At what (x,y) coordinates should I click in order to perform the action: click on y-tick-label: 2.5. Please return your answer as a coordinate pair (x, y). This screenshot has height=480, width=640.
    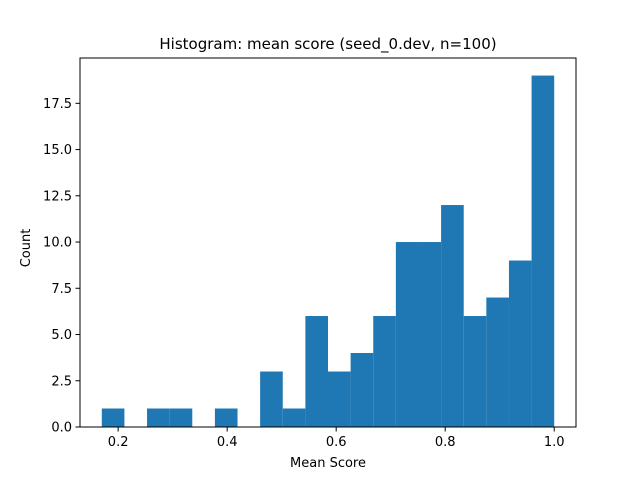
    Looking at the image, I should click on (61, 381).